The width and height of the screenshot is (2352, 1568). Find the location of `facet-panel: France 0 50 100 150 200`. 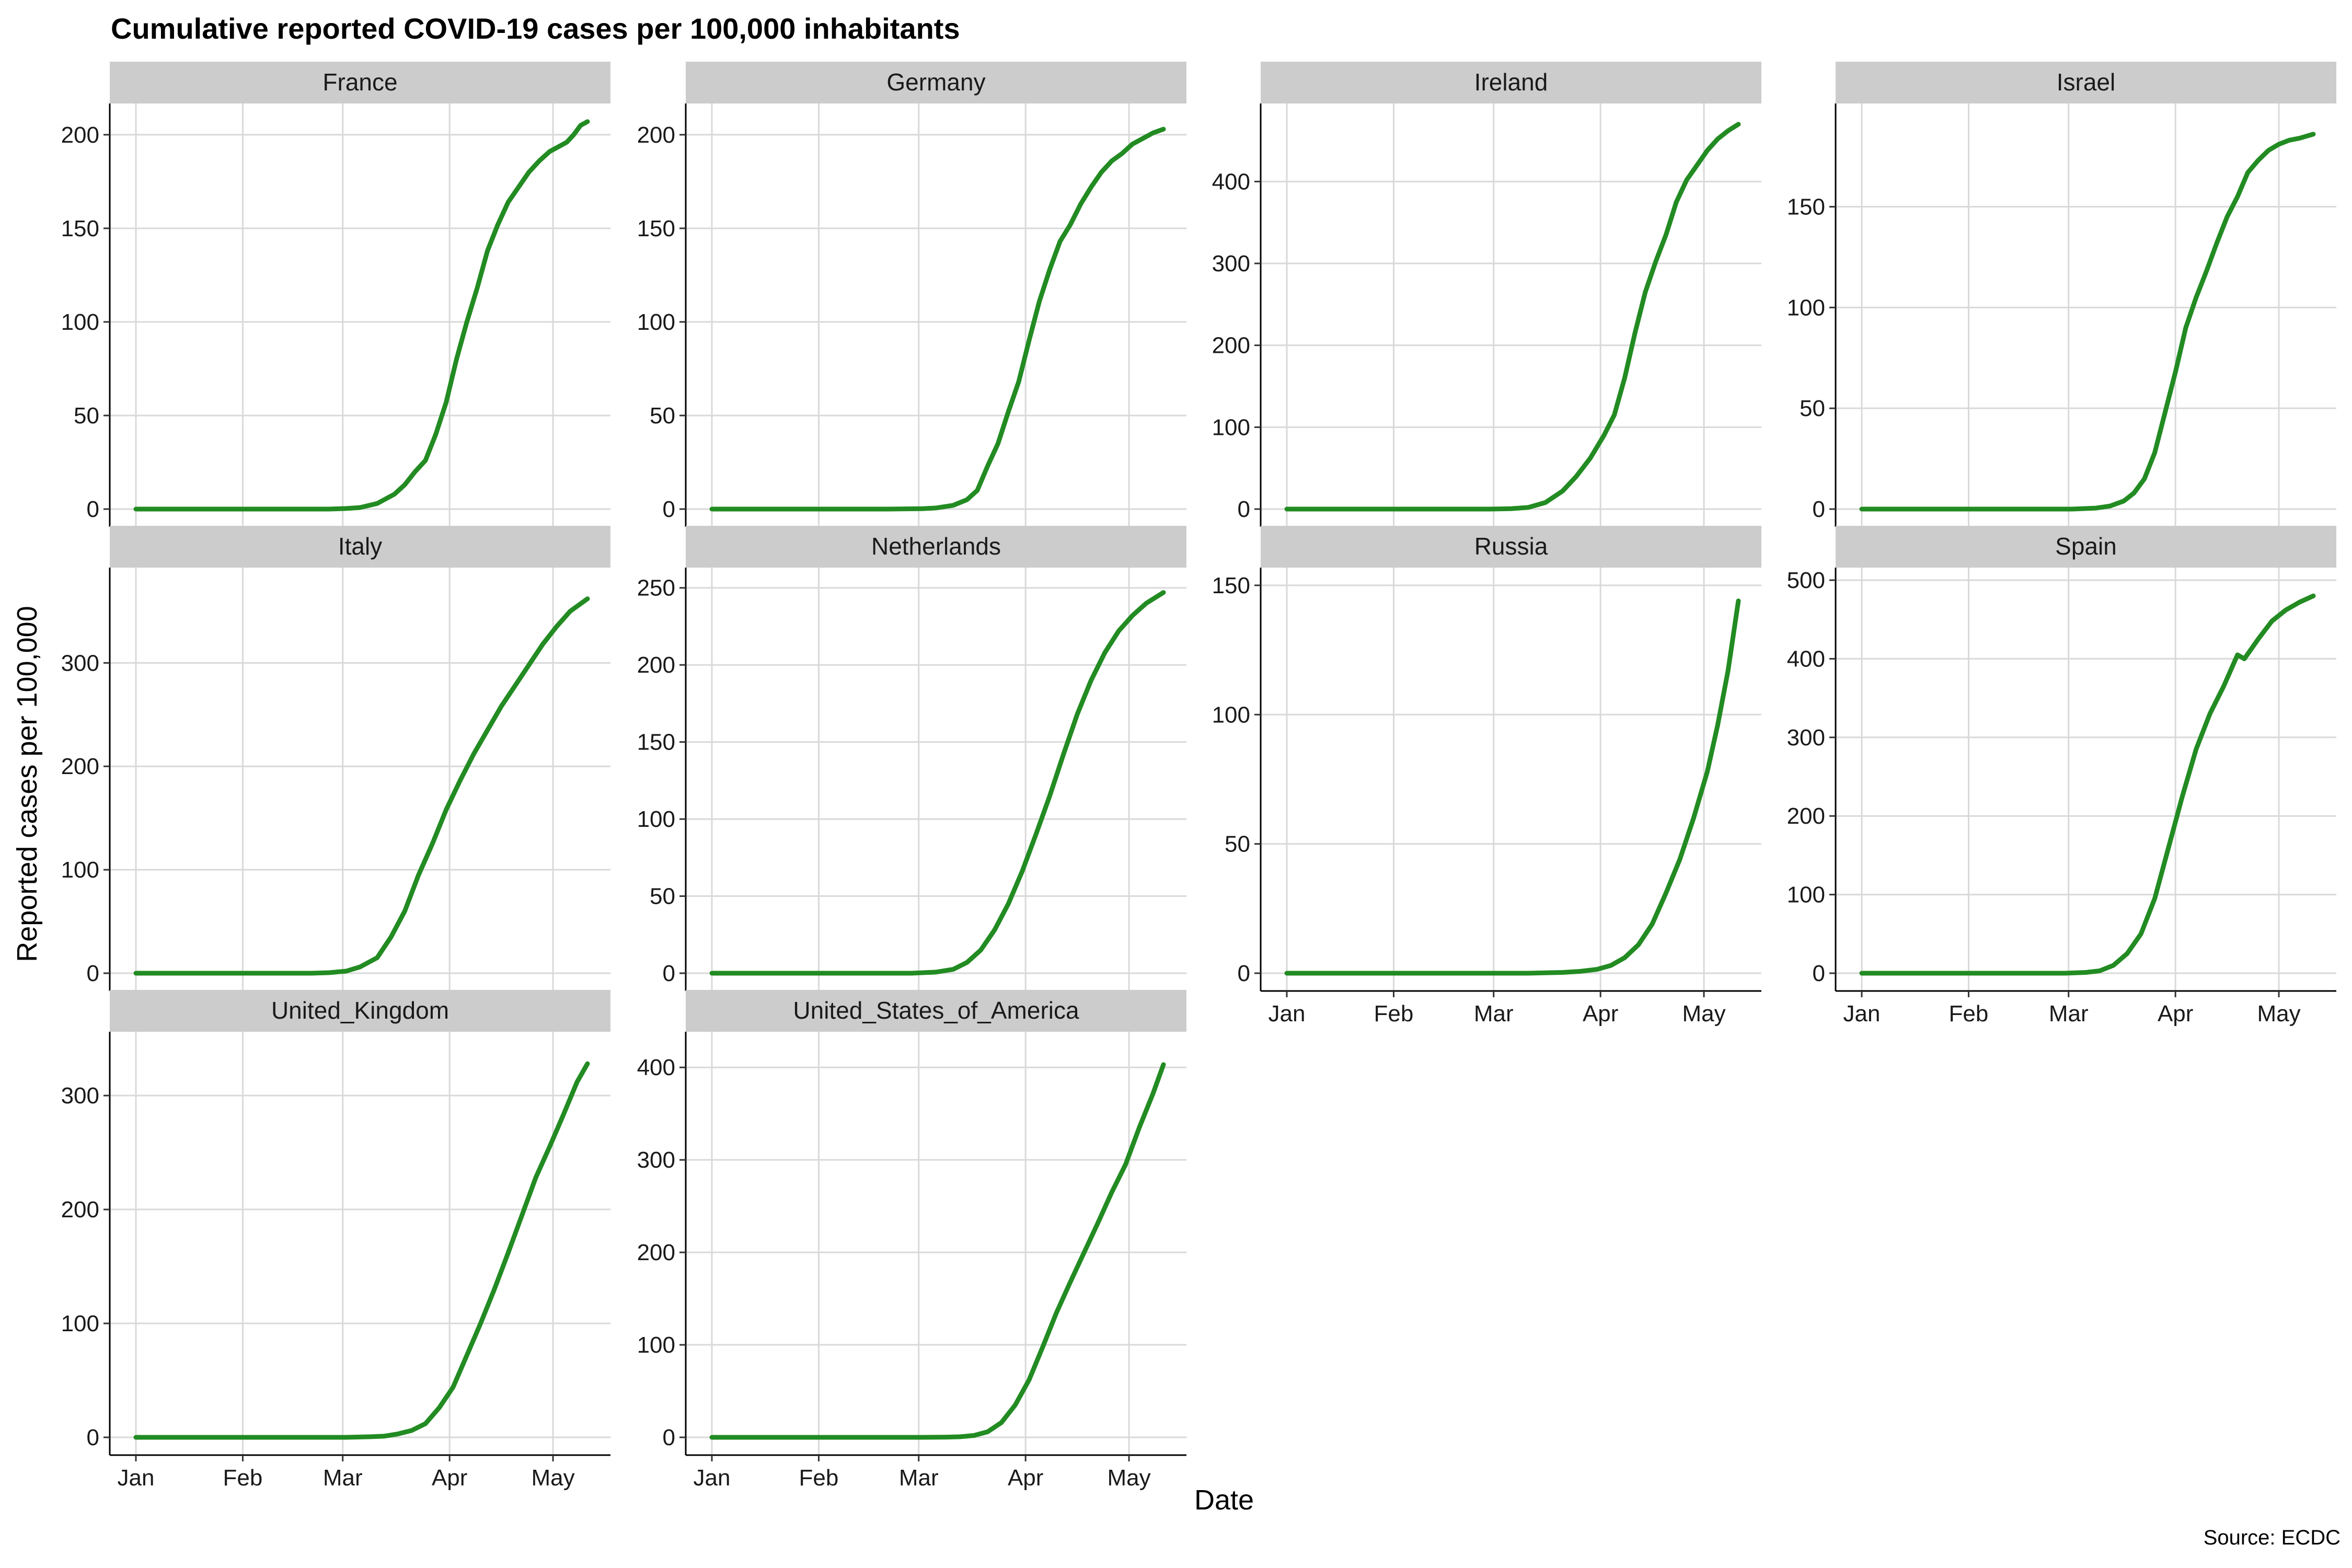

facet-panel: France 0 50 100 150 200 is located at coordinates (335, 297).